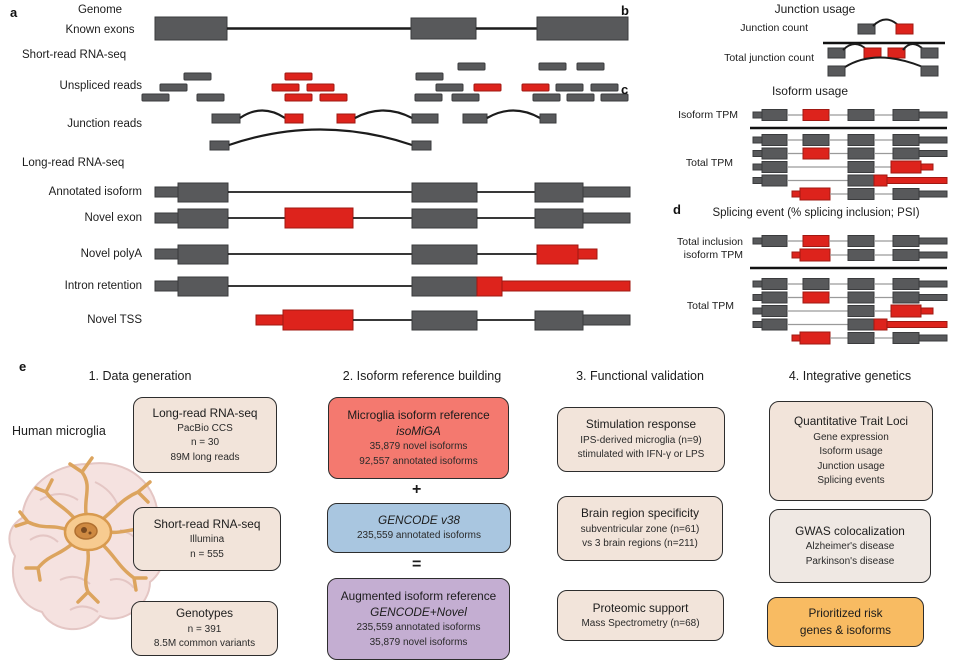 This screenshot has height=664, width=953. What do you see at coordinates (205, 412) in the screenshot?
I see `box-title: Long-read RNA-seq` at bounding box center [205, 412].